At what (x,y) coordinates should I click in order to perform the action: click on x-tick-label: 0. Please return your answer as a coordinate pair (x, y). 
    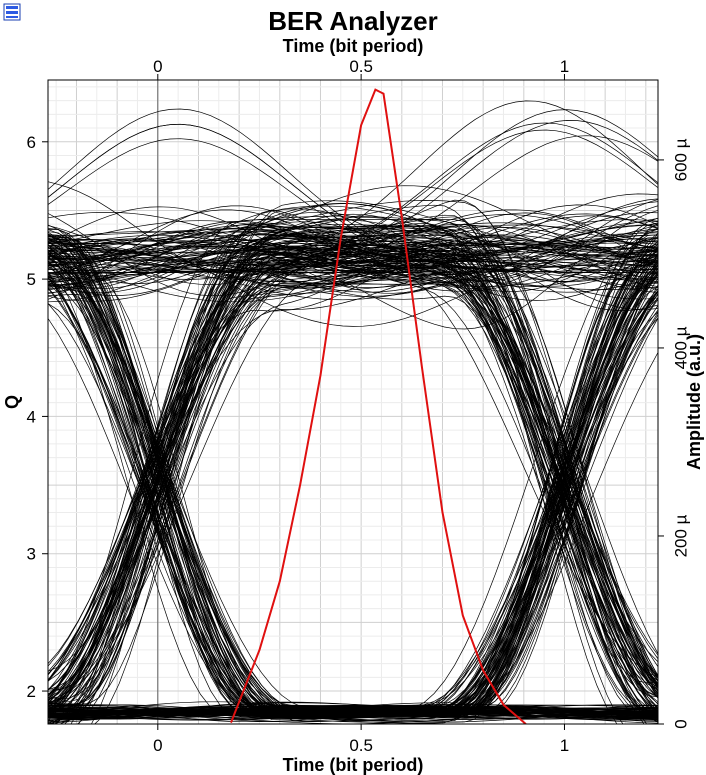
    Looking at the image, I should click on (157, 745).